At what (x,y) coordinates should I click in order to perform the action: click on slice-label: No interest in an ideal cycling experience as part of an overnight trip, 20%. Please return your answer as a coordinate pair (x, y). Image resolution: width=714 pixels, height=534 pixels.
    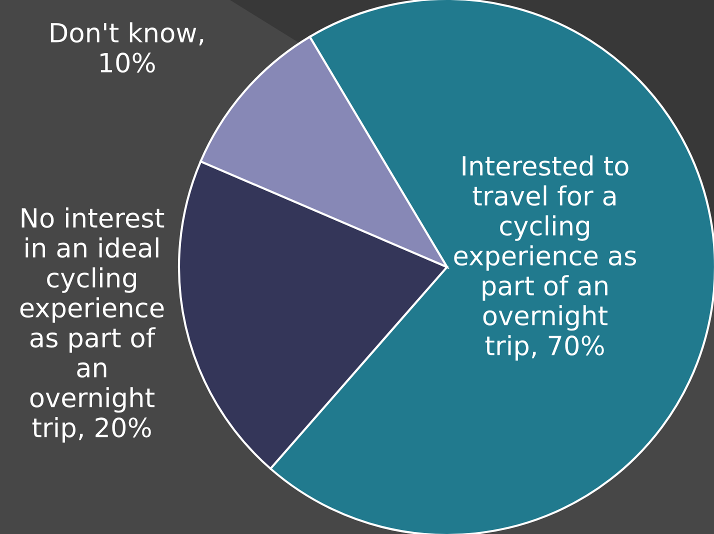
    Looking at the image, I should click on (92, 325).